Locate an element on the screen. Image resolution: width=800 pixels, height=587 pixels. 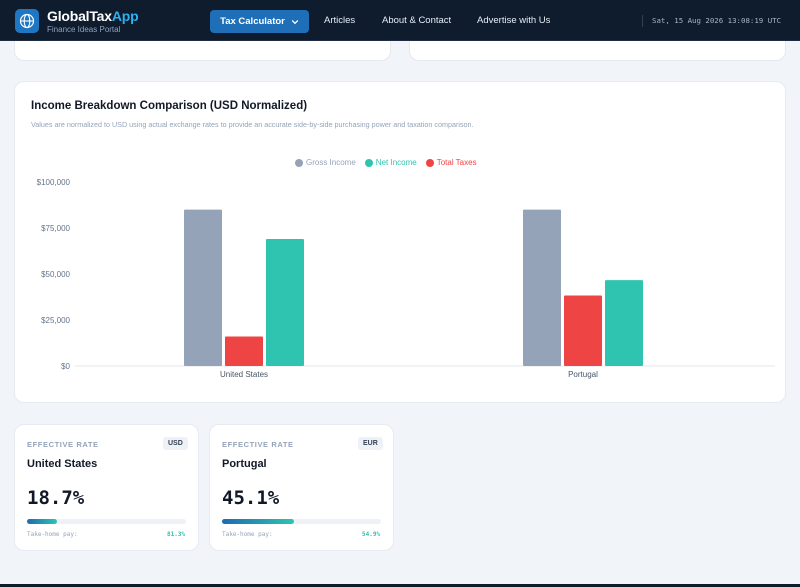
country-name: Portugal is located at coordinates (244, 464).